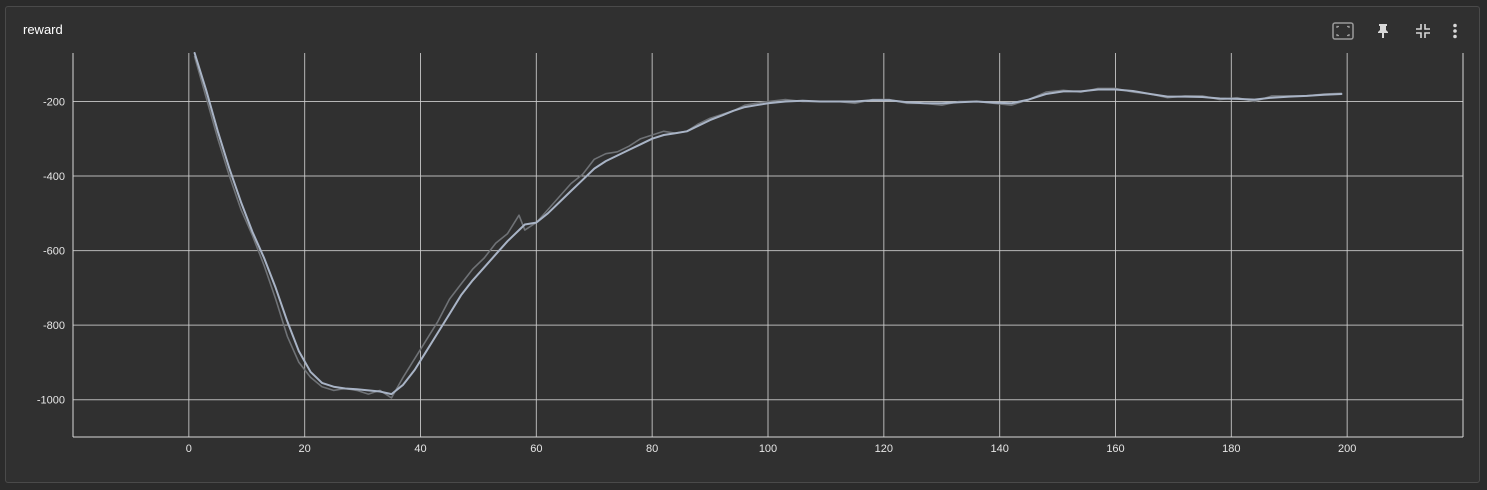 The height and width of the screenshot is (490, 1487). I want to click on x-tick-label: 20, so click(305, 449).